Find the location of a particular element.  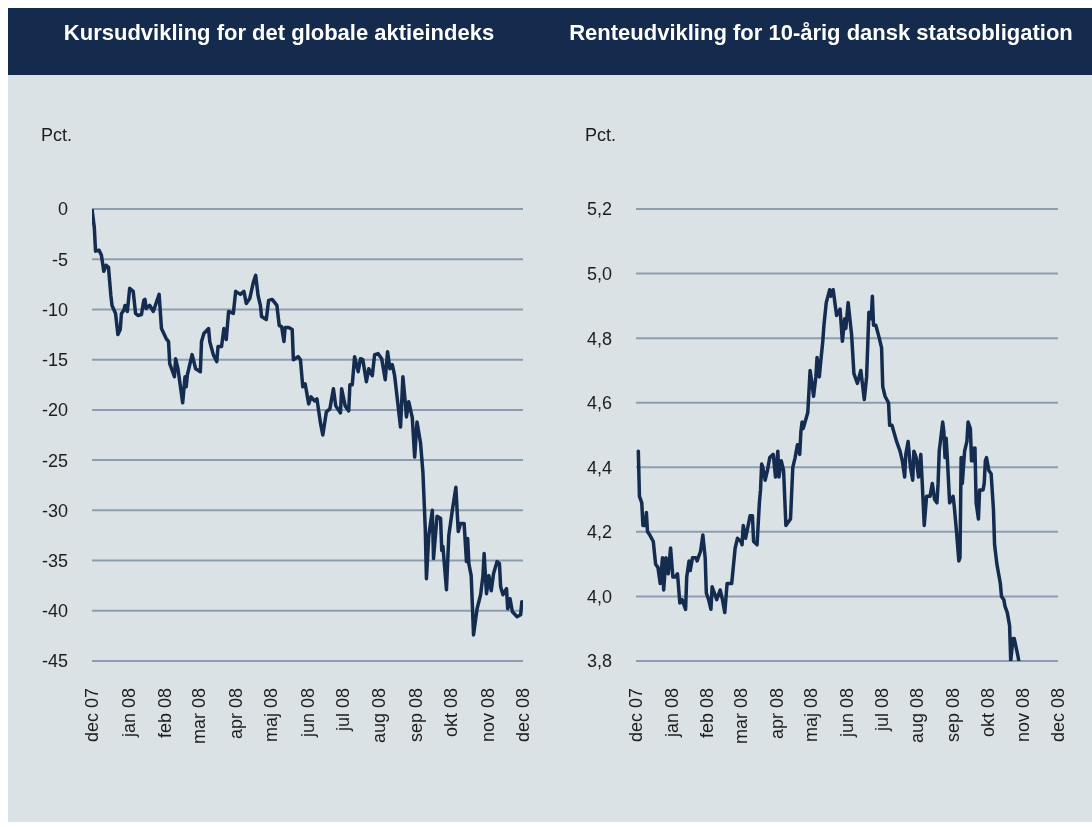

y-tick-label: -45 is located at coordinates (54, 661).